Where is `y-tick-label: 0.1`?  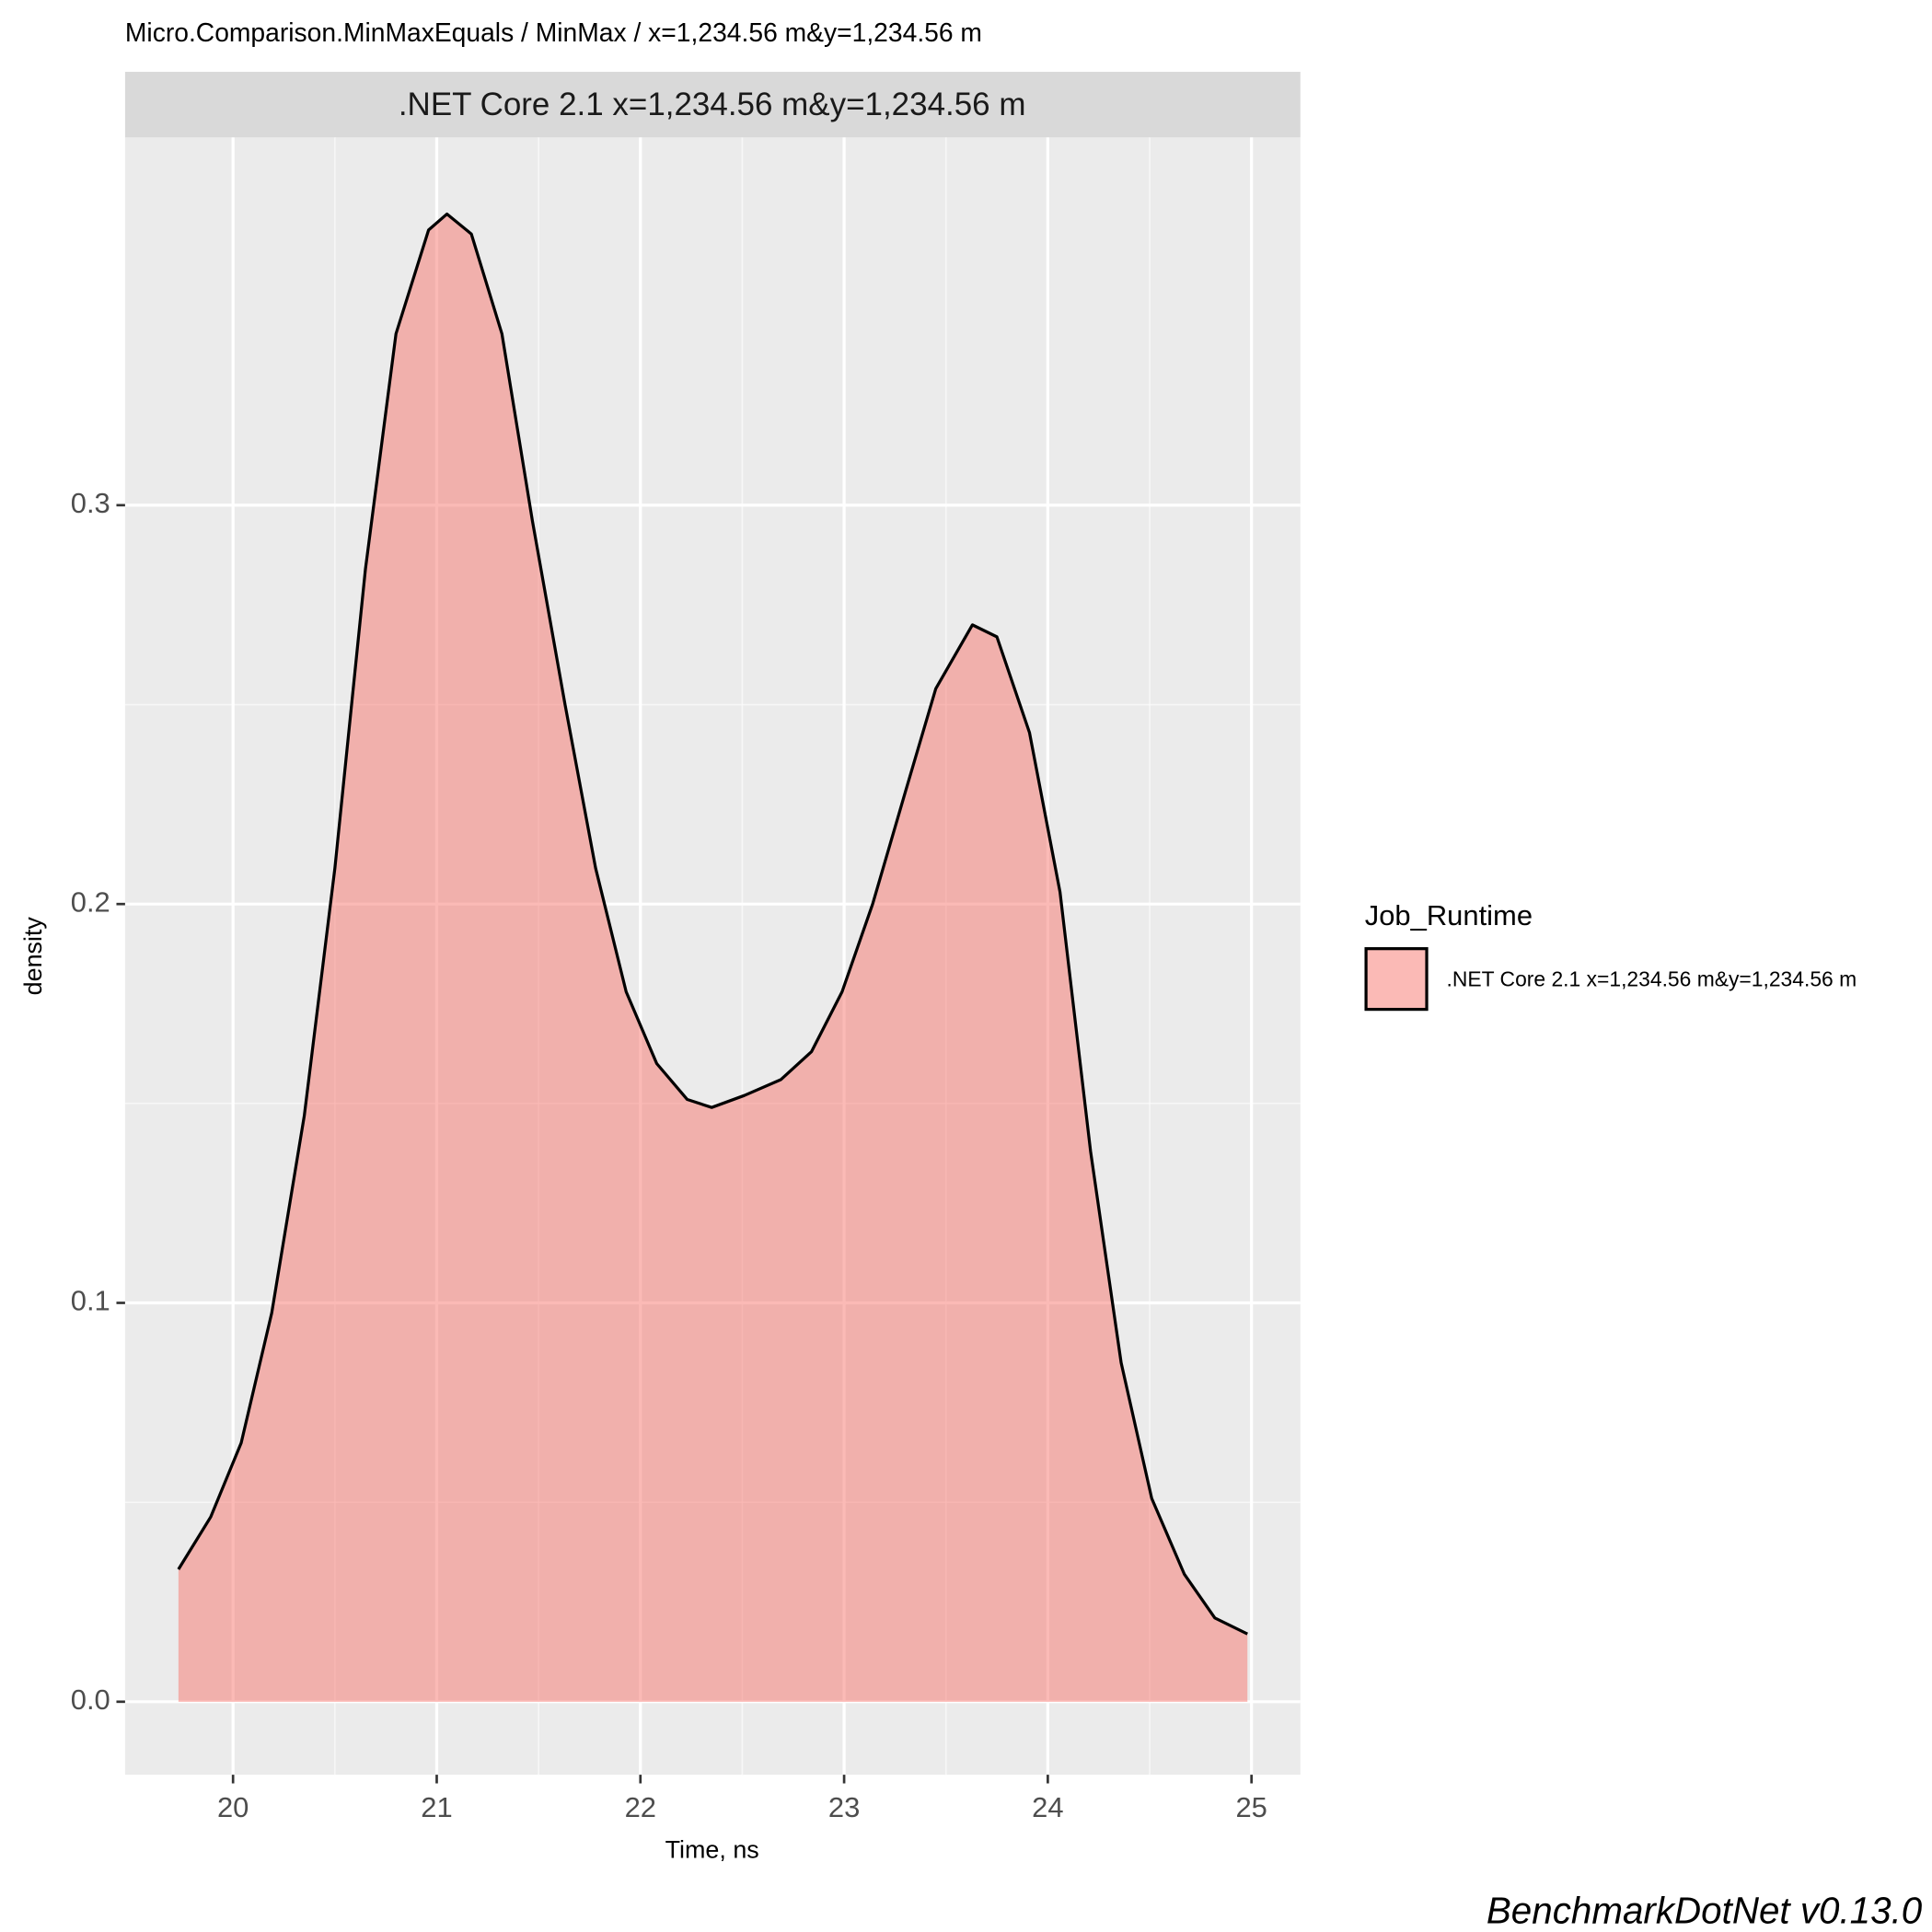
y-tick-label: 0.1 is located at coordinates (91, 1301).